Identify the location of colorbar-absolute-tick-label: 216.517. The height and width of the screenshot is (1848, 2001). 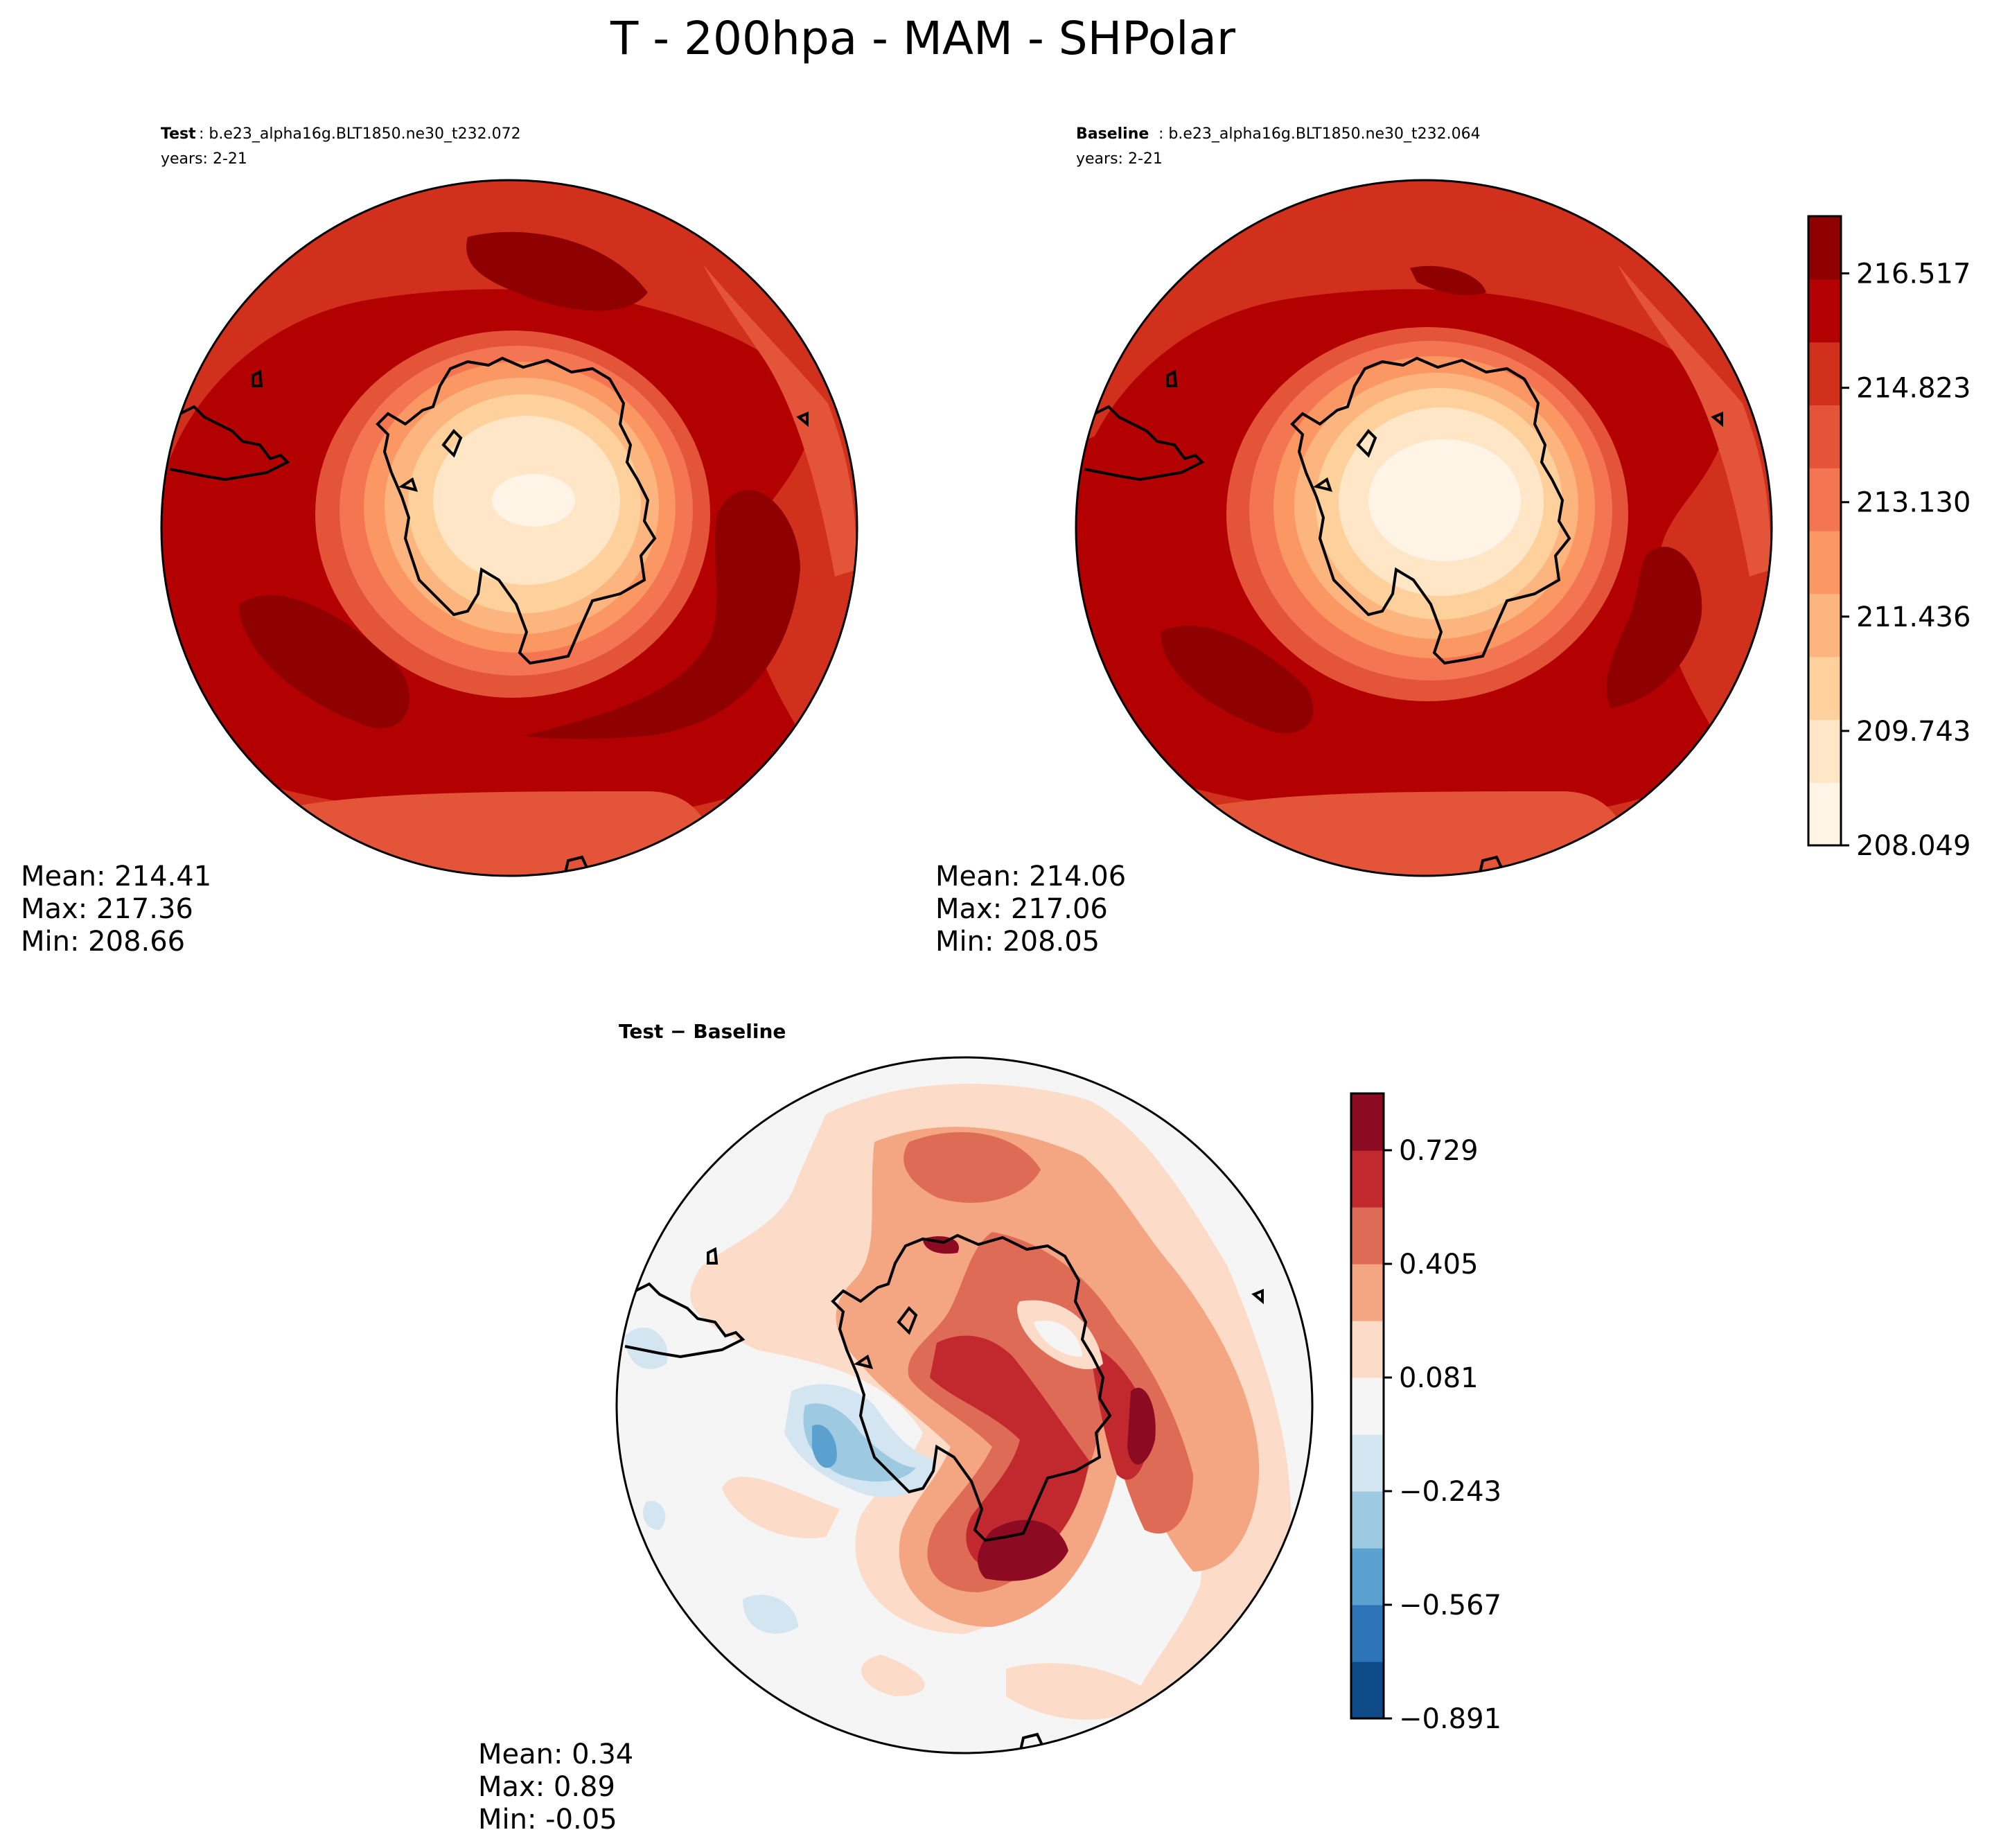
(1914, 274).